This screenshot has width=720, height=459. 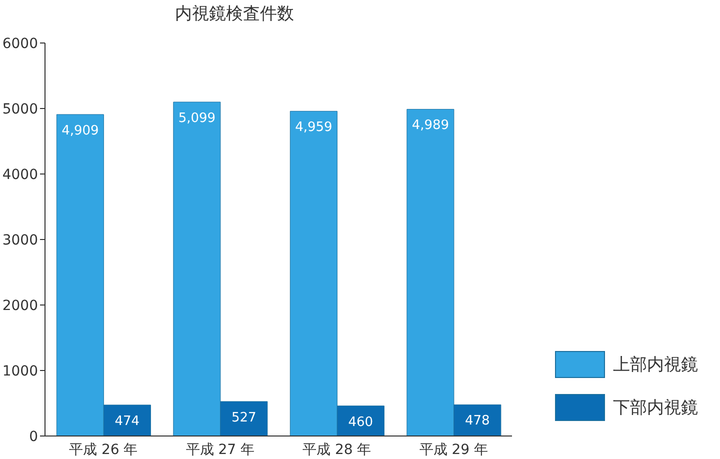 I want to click on y-tick-label: 5000, so click(x=20, y=109).